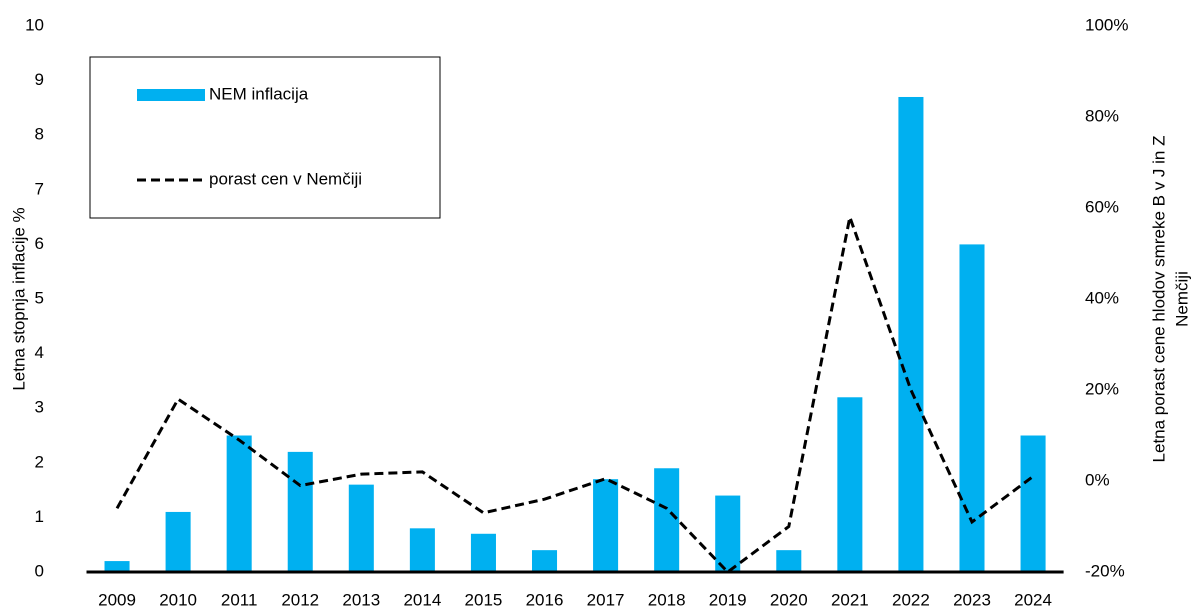 This screenshot has width=1204, height=612. I want to click on y-tick-label: 1, so click(39, 516).